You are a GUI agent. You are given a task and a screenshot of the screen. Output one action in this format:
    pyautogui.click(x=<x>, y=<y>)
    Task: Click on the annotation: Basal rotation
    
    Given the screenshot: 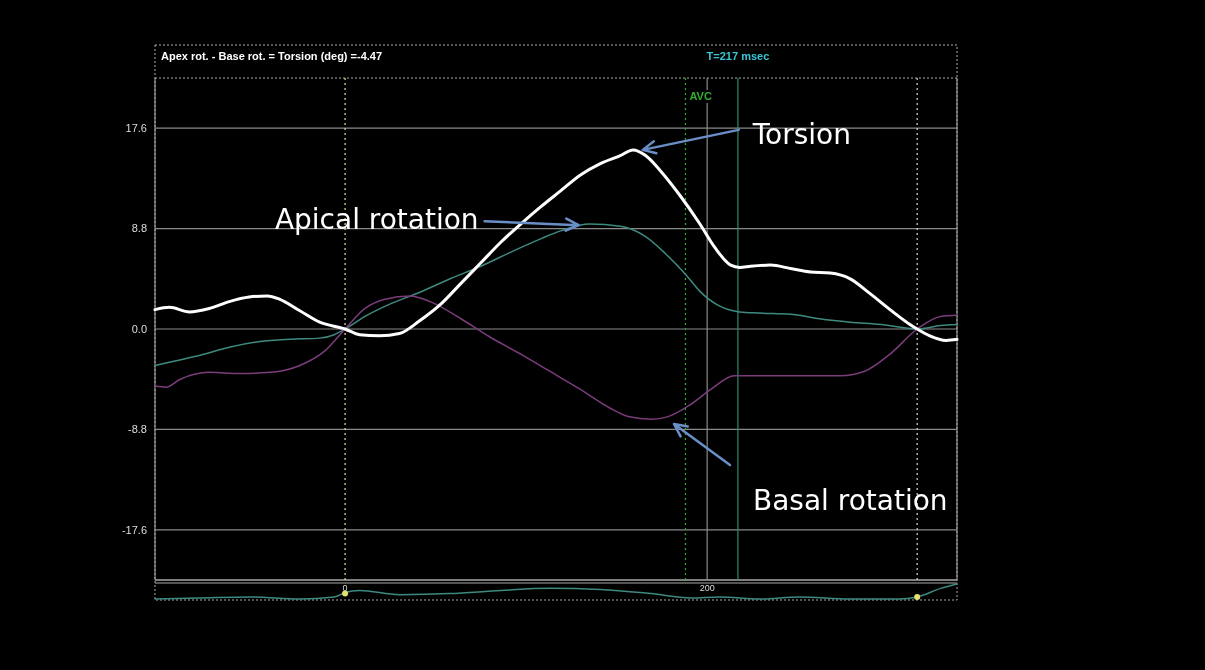 What is the action you would take?
    pyautogui.click(x=850, y=500)
    